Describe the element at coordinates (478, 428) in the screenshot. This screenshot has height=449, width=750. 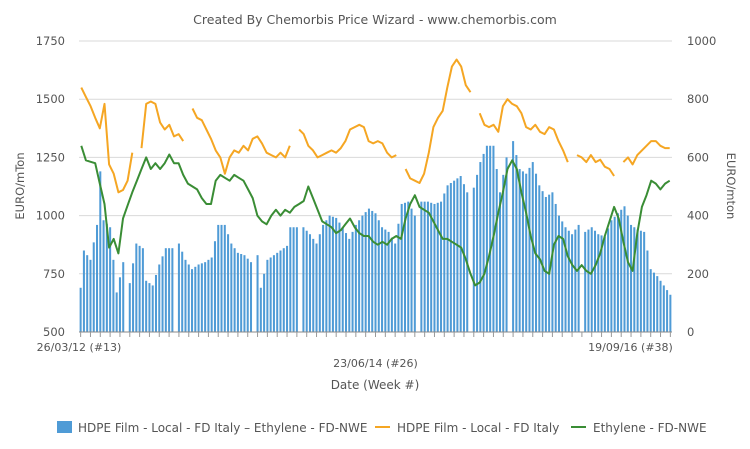
I see `legend-label-hdpe: HDPE Film - Local - FD Italy` at that location.